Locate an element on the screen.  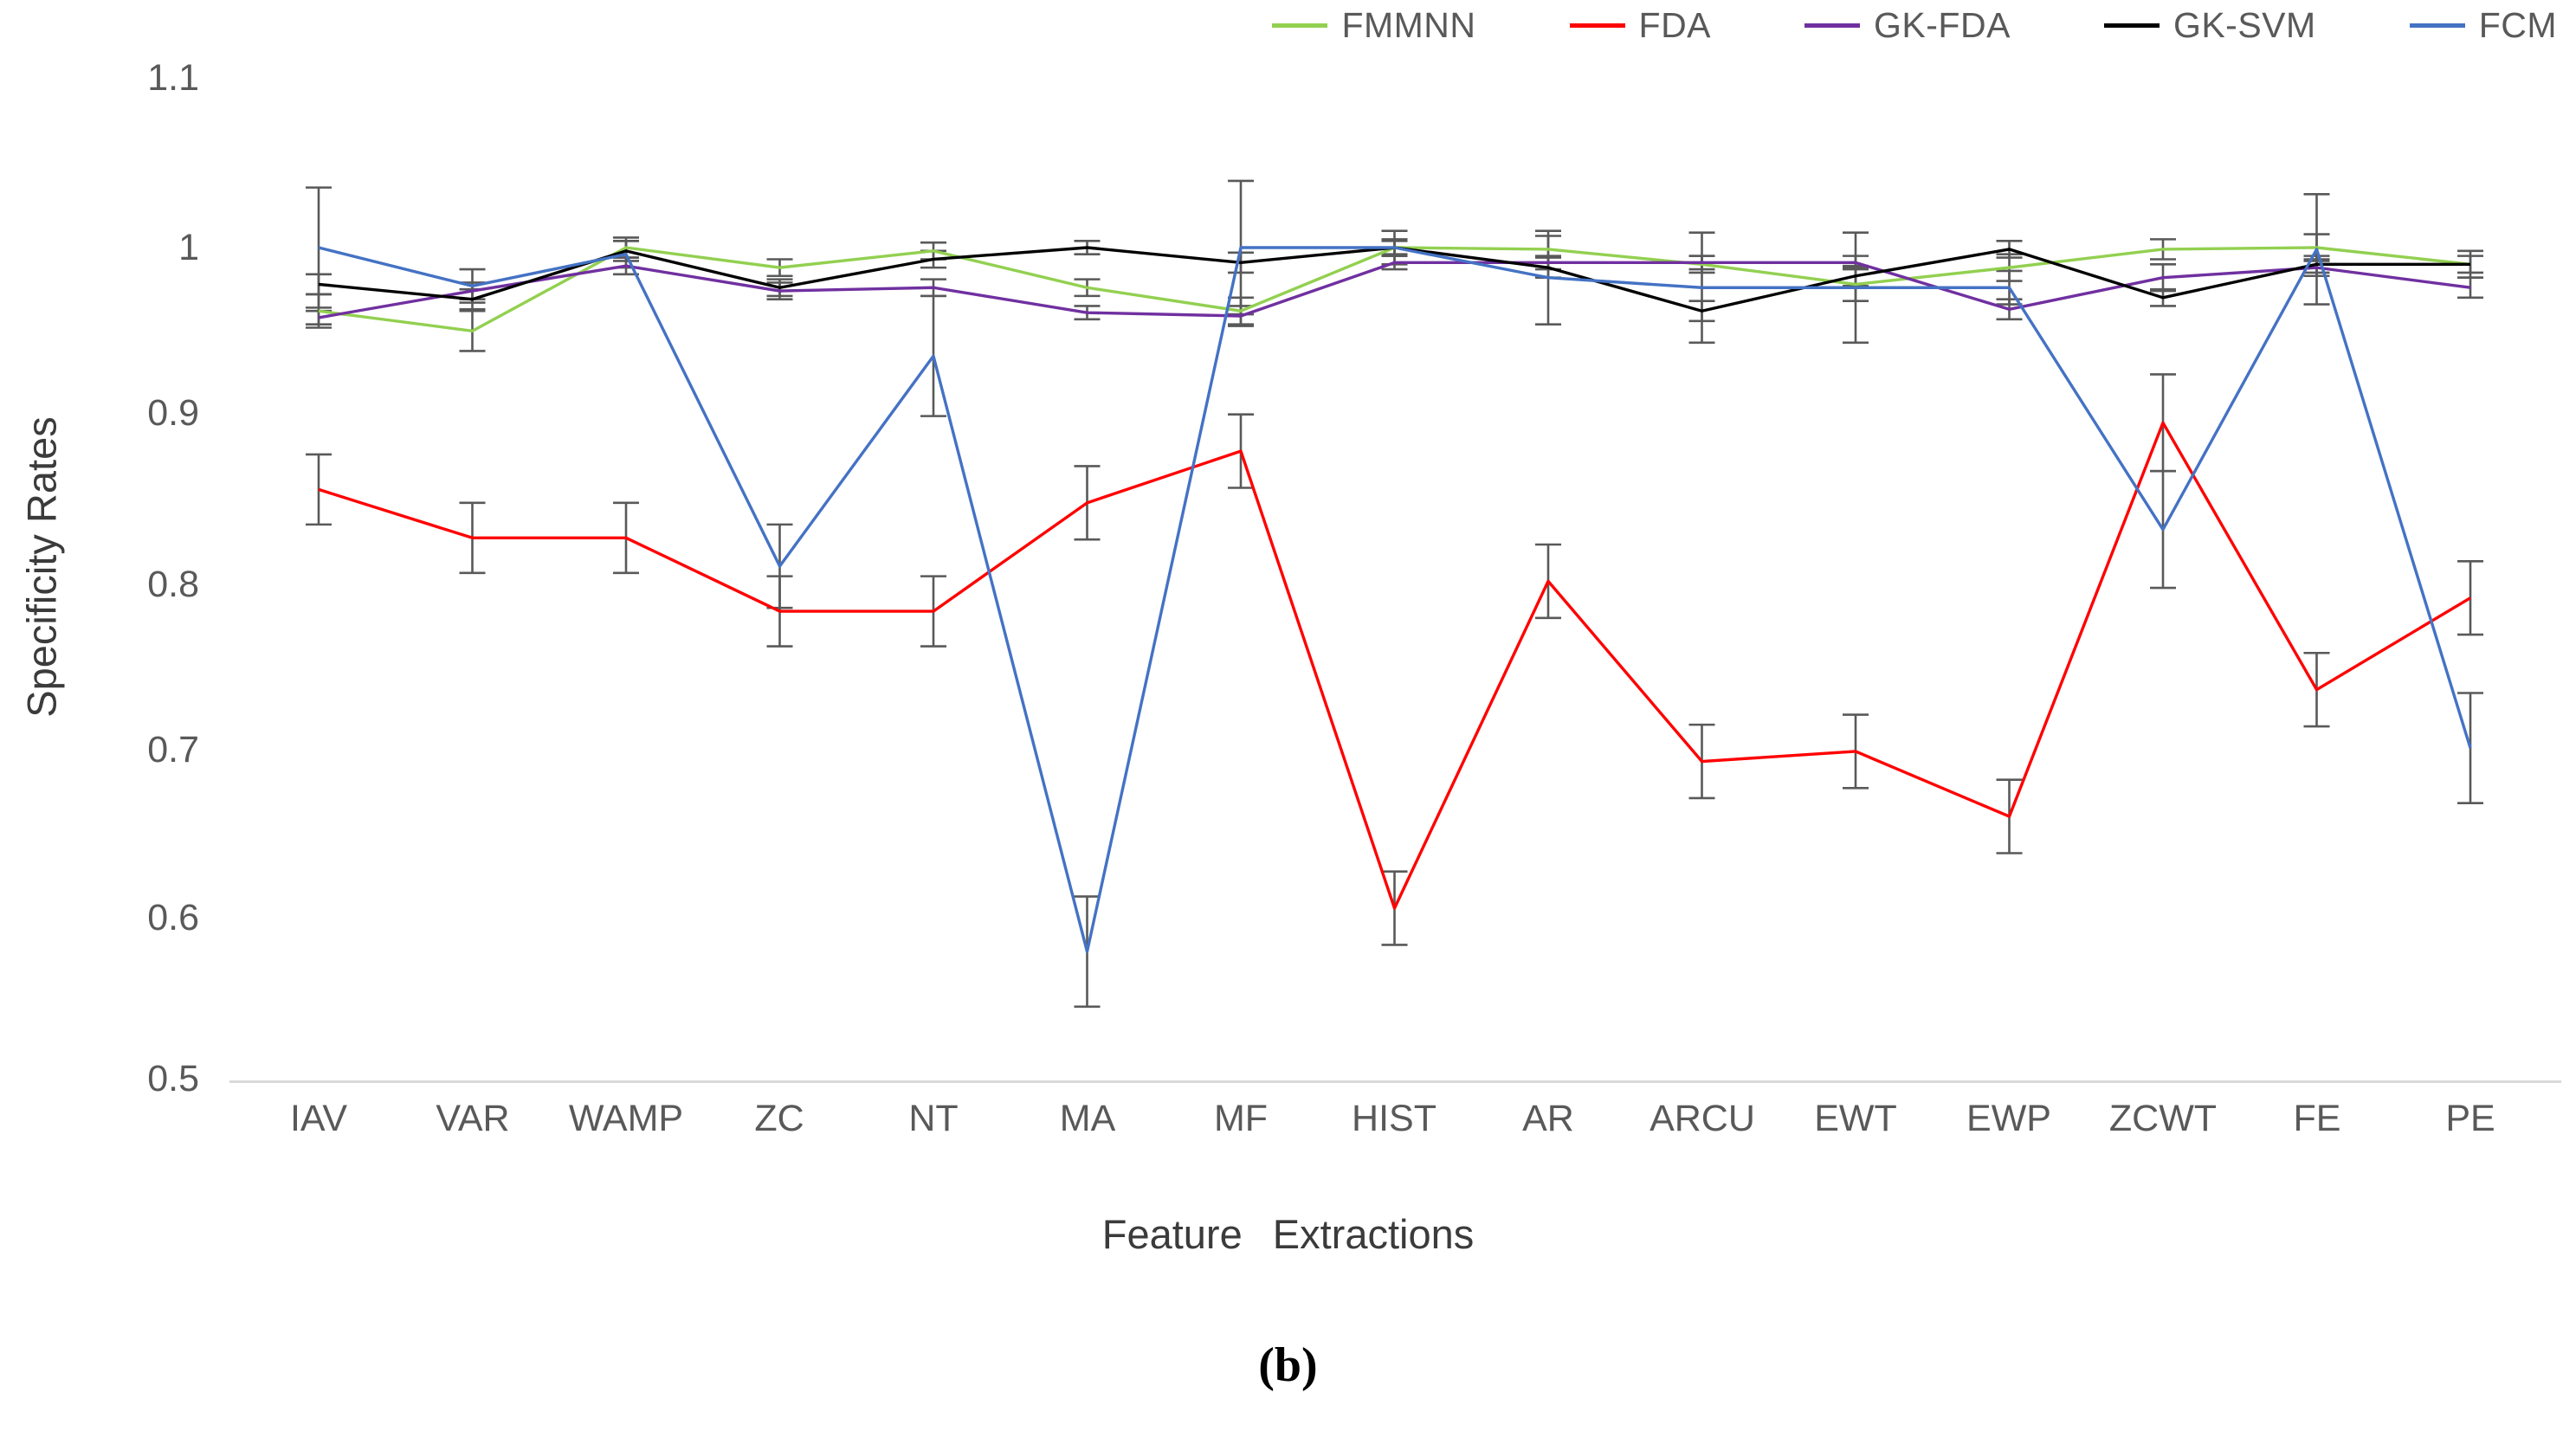
x-tick-label: ZCWT is located at coordinates (2163, 1118).